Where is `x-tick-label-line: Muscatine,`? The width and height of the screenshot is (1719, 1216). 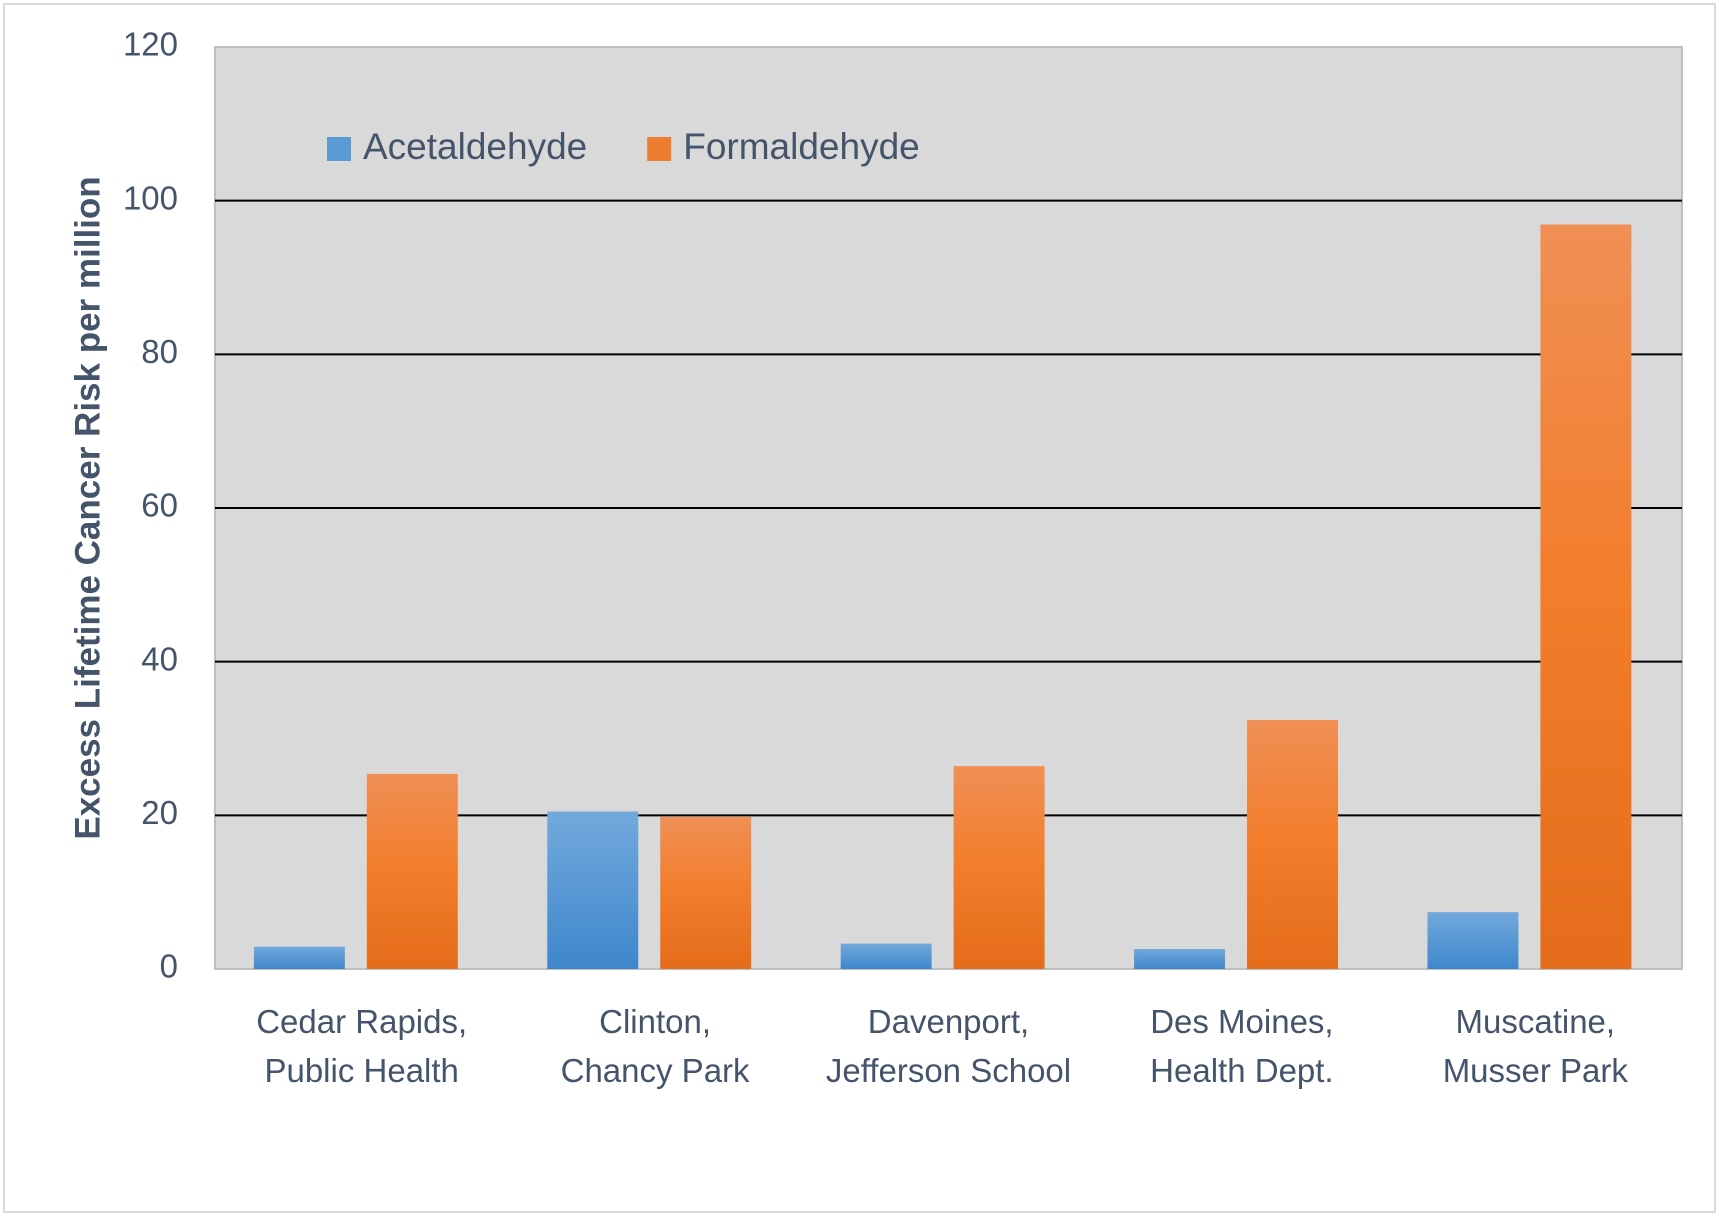 x-tick-label-line: Muscatine, is located at coordinates (1536, 1021).